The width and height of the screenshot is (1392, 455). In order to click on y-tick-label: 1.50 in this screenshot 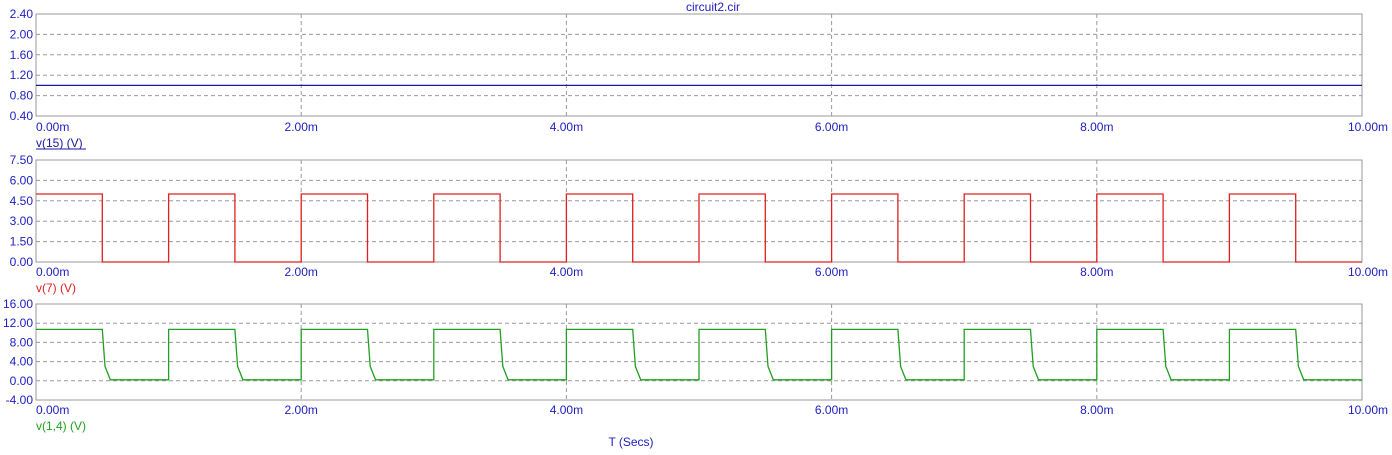, I will do `click(22, 242)`.